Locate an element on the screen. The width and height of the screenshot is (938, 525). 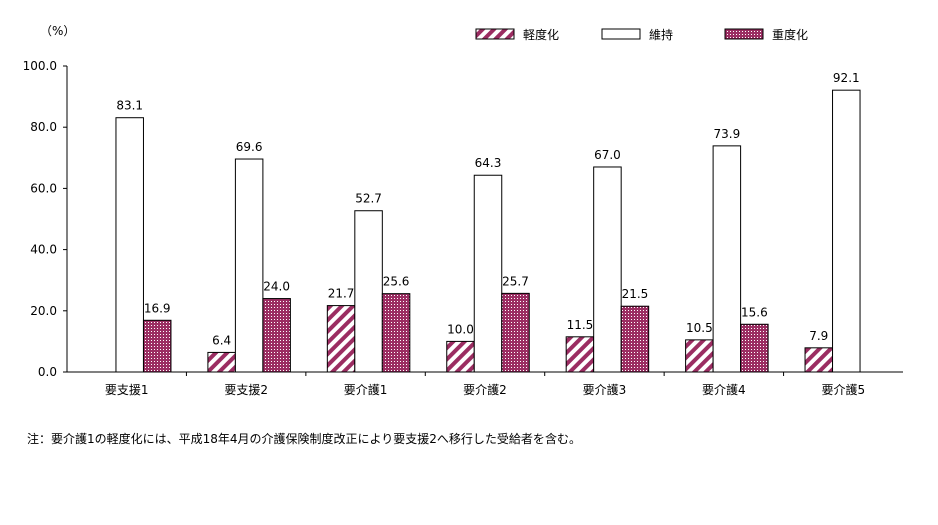
data-label: 15.6 is located at coordinates (754, 312).